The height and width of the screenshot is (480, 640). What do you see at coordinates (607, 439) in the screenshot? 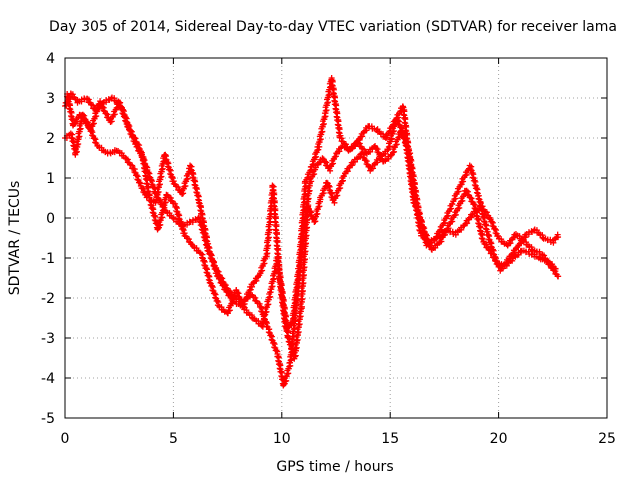
I see `x-tick-label: 25` at bounding box center [607, 439].